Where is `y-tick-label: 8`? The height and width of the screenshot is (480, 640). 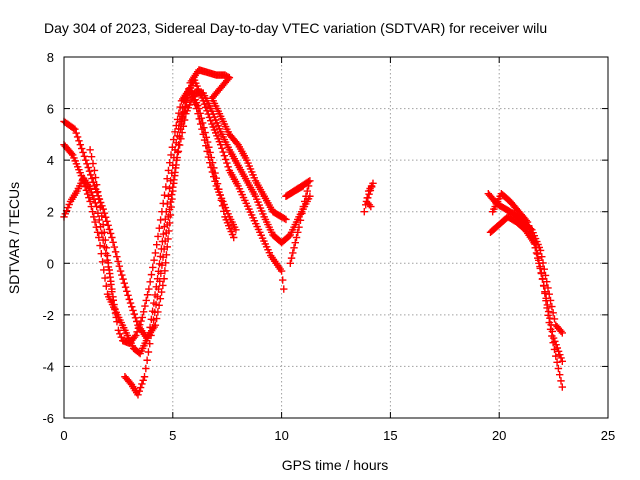
y-tick-label: 8 is located at coordinates (50, 57).